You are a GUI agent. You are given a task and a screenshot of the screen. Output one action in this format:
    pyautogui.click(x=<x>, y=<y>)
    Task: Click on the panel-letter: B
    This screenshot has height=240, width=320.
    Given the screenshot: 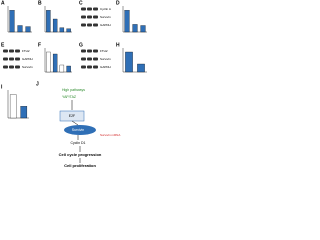 What is the action you would take?
    pyautogui.click(x=40, y=3)
    